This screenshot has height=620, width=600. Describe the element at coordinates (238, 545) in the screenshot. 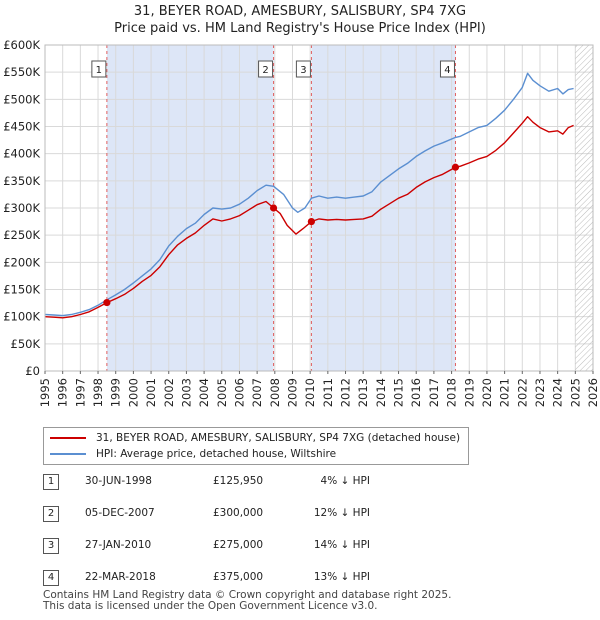

I see `sale-price: £275,000` at that location.